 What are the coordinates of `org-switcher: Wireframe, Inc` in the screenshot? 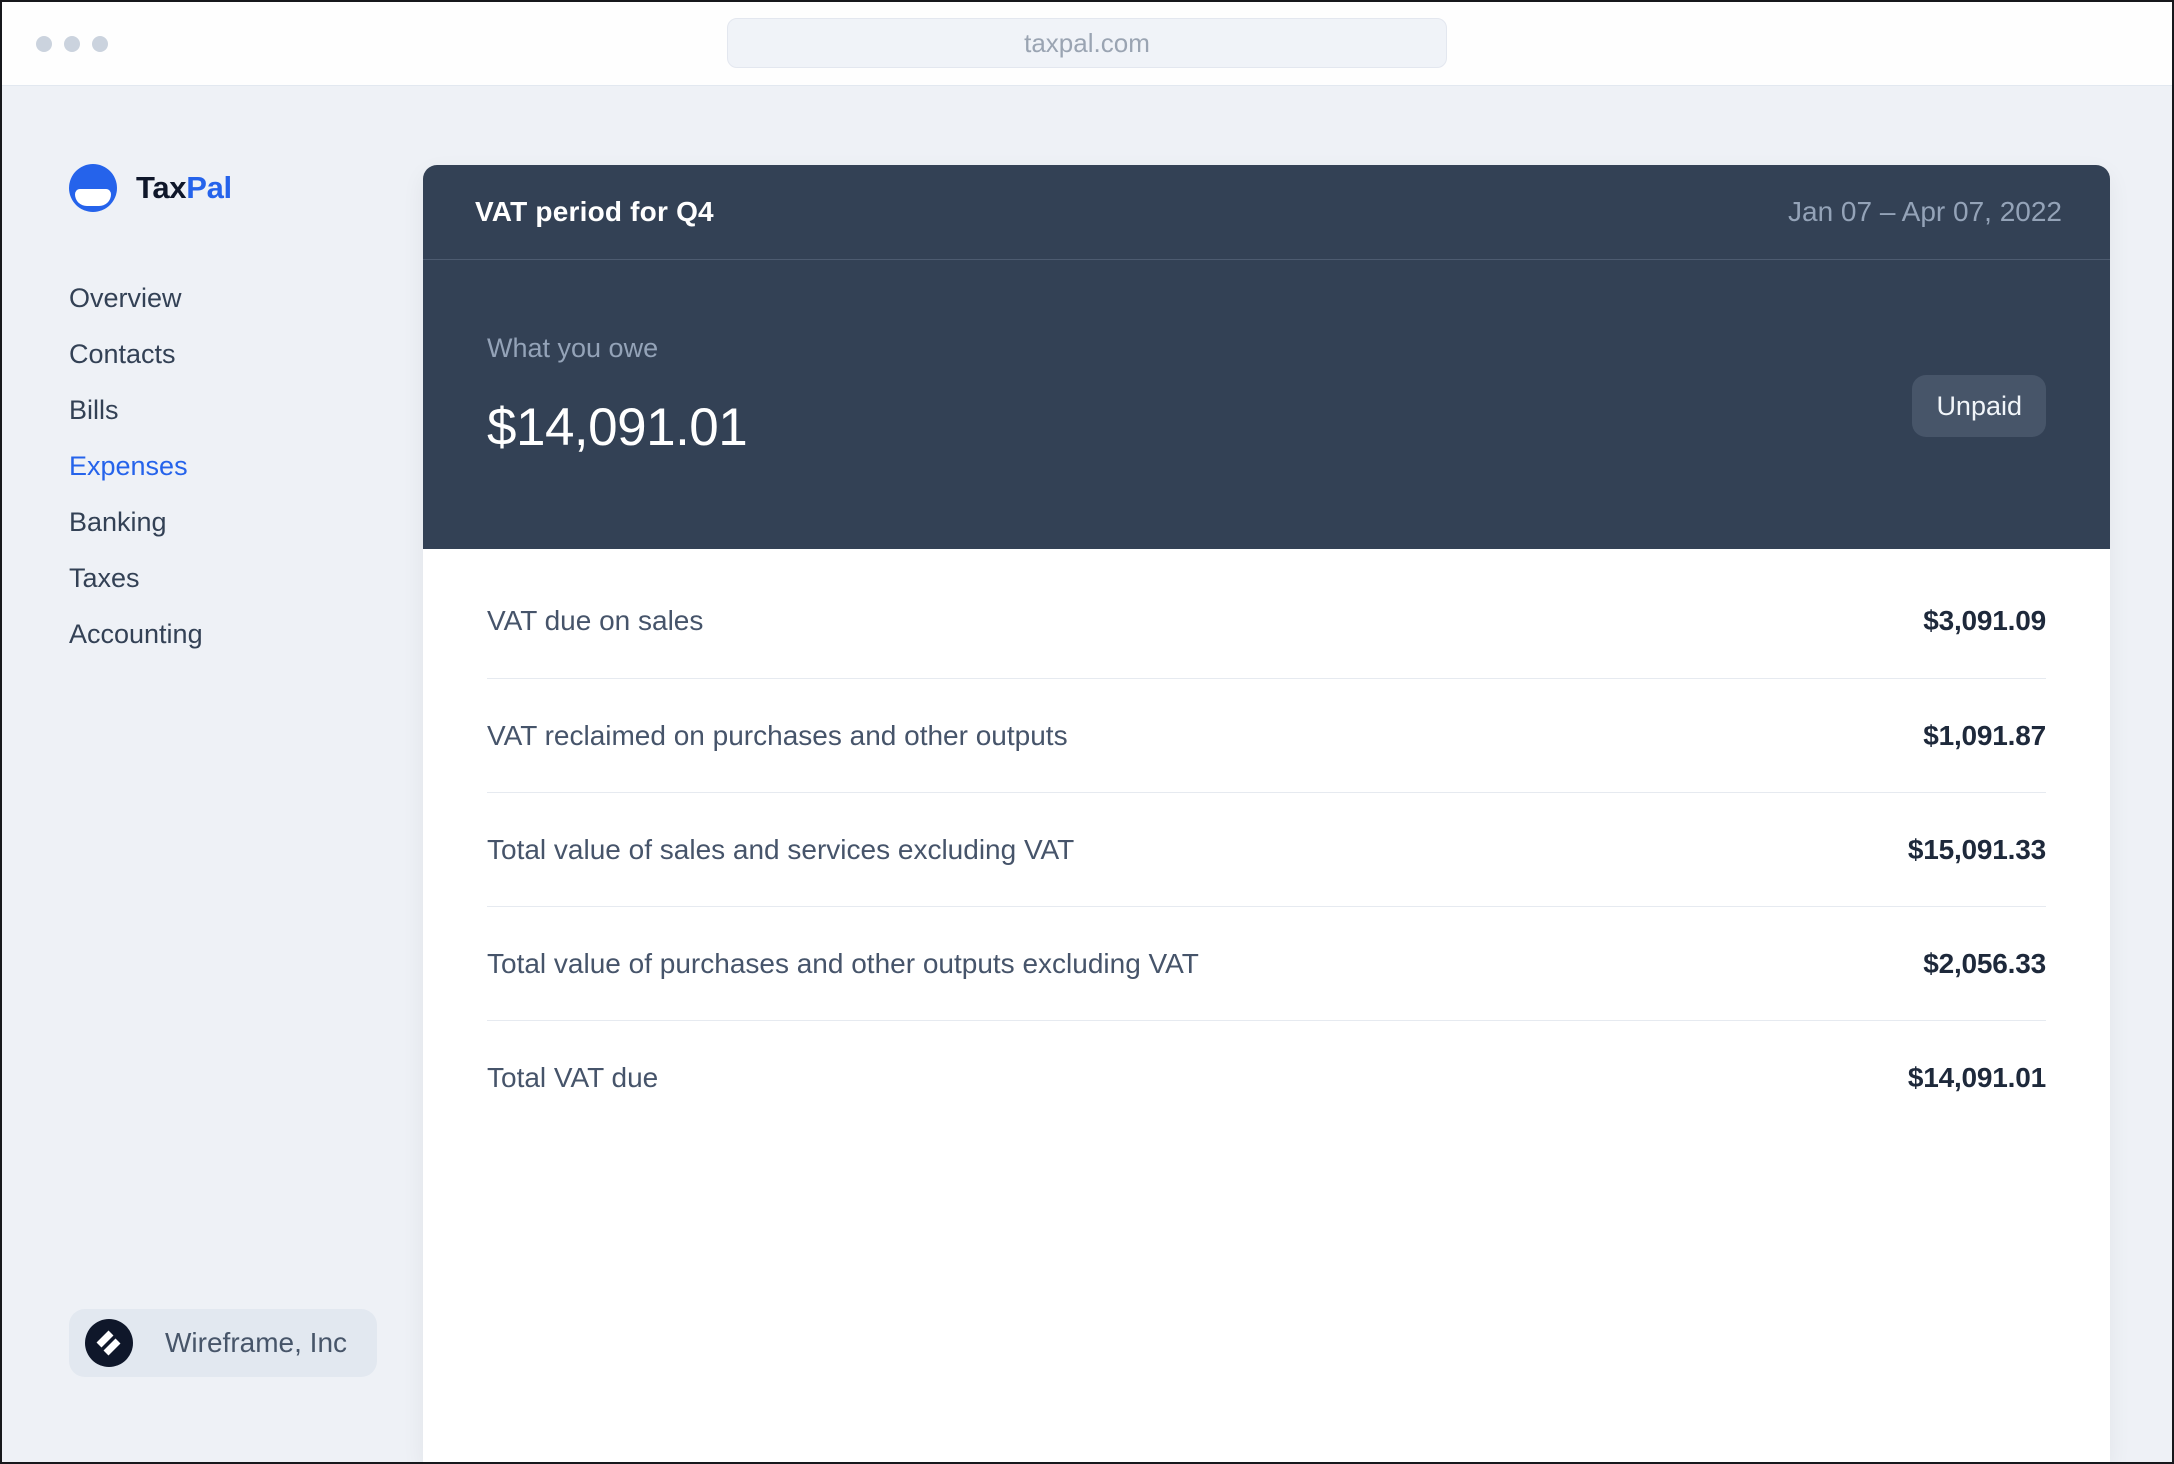 It's located at (223, 1343).